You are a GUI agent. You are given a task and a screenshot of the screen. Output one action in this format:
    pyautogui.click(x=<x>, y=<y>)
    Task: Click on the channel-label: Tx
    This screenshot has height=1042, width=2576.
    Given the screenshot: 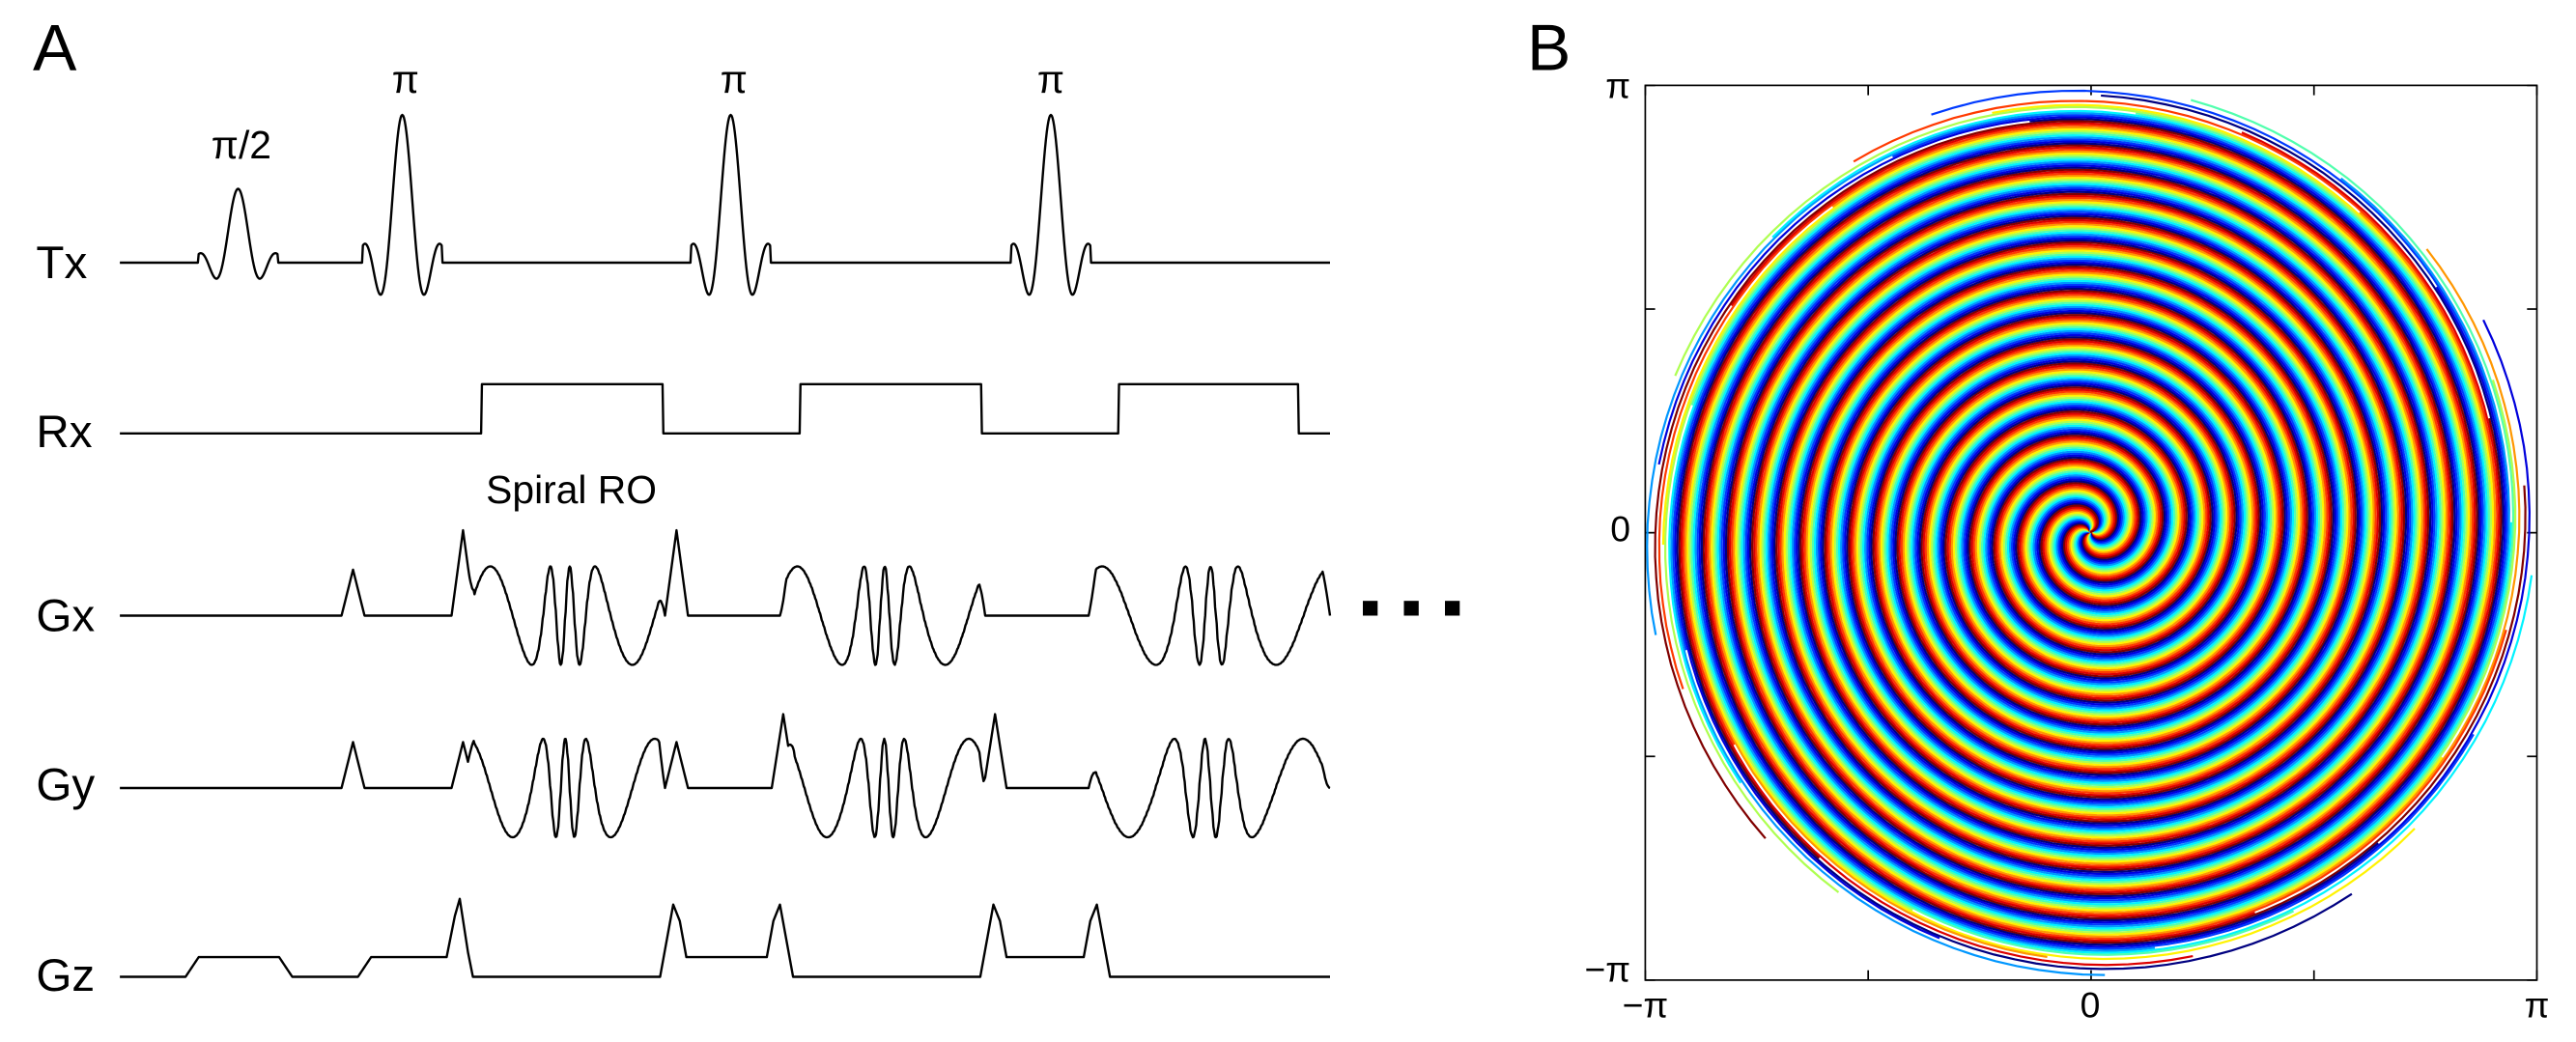 What is the action you would take?
    pyautogui.click(x=61, y=263)
    